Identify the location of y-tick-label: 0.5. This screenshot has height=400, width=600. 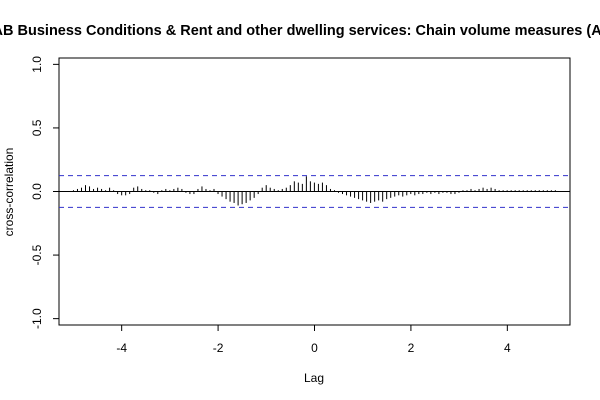
(37, 127).